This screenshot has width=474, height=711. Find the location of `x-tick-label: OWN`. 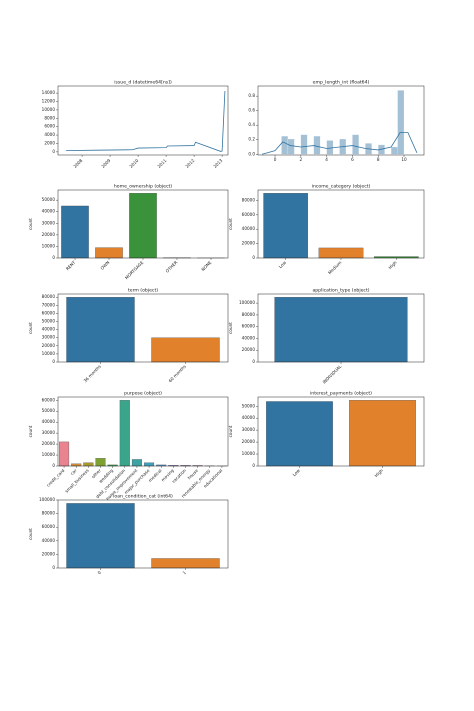

x-tick-label: OWN is located at coordinates (104, 265).